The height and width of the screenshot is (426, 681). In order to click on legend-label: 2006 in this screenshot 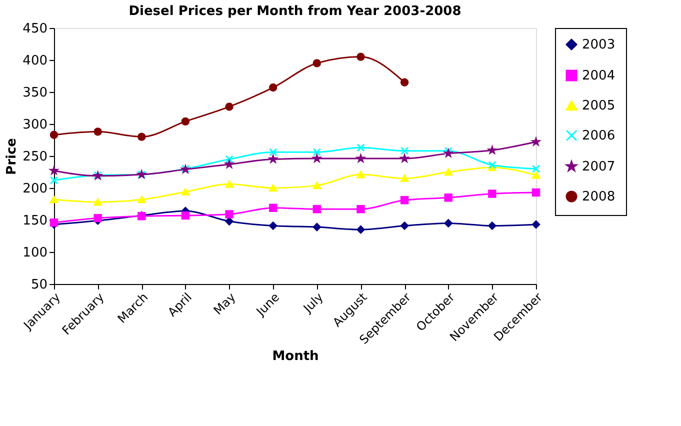, I will do `click(599, 136)`.